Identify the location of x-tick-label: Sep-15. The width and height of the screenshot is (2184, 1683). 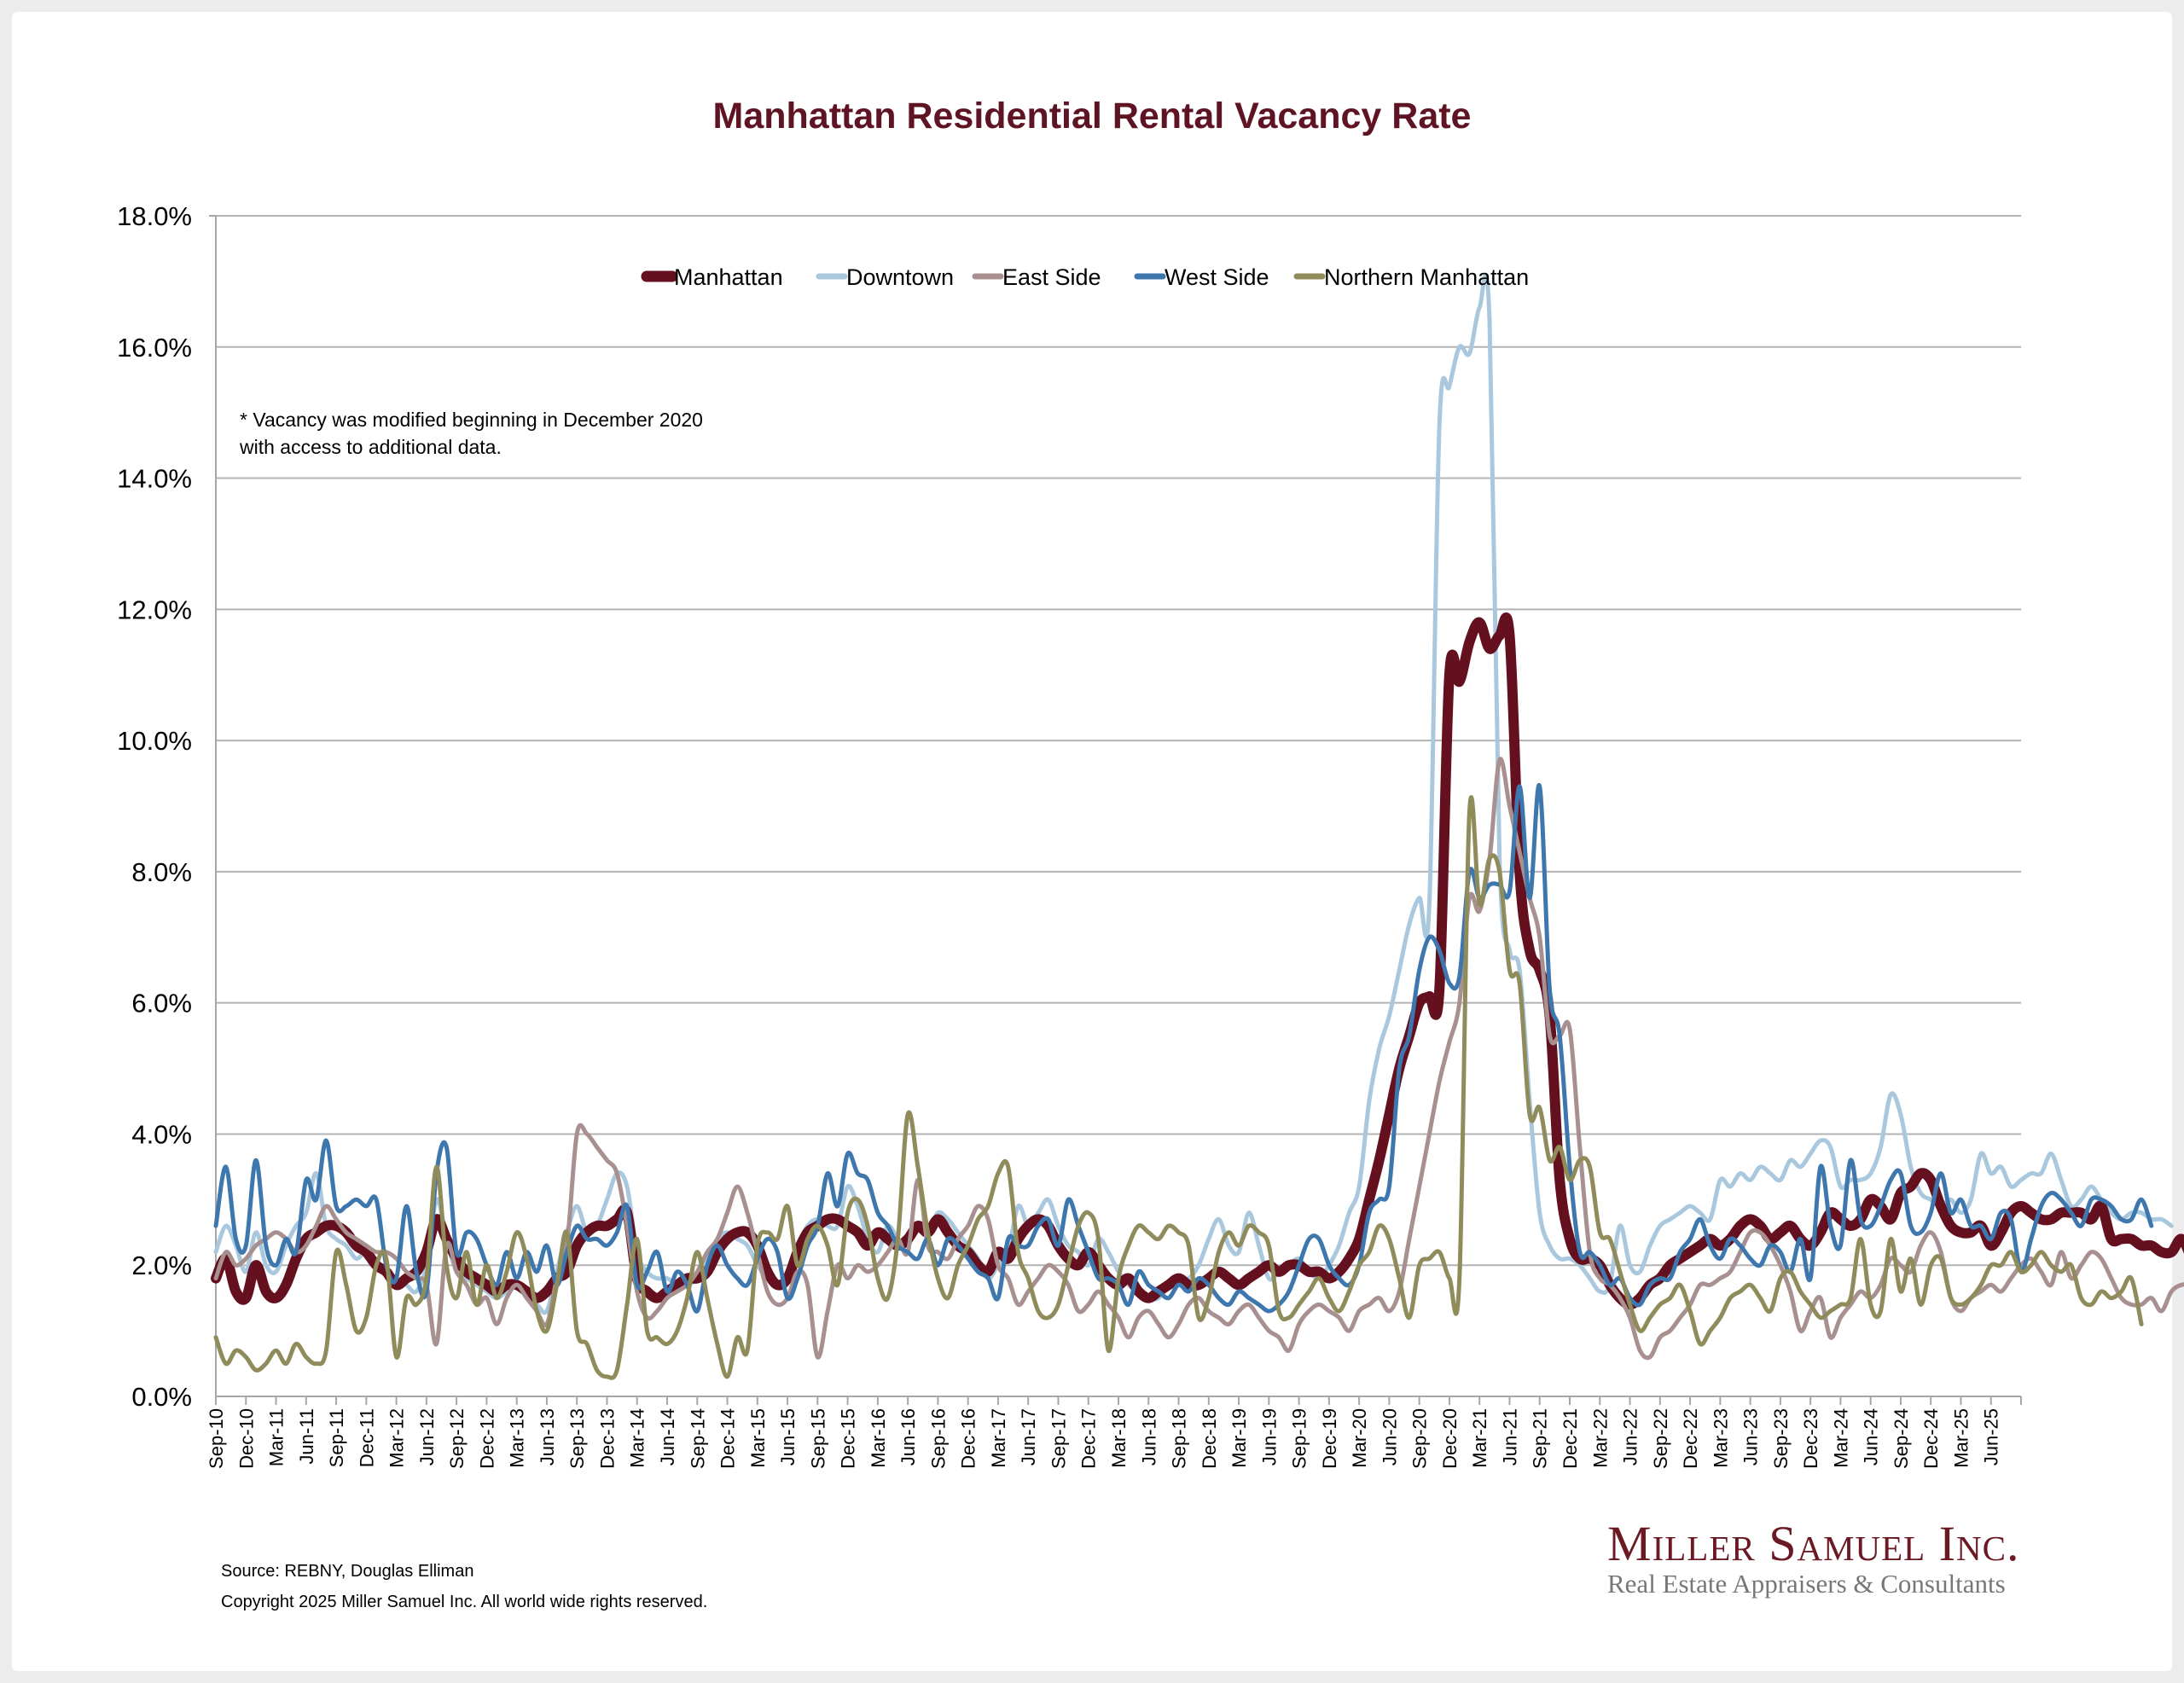
(817, 1438).